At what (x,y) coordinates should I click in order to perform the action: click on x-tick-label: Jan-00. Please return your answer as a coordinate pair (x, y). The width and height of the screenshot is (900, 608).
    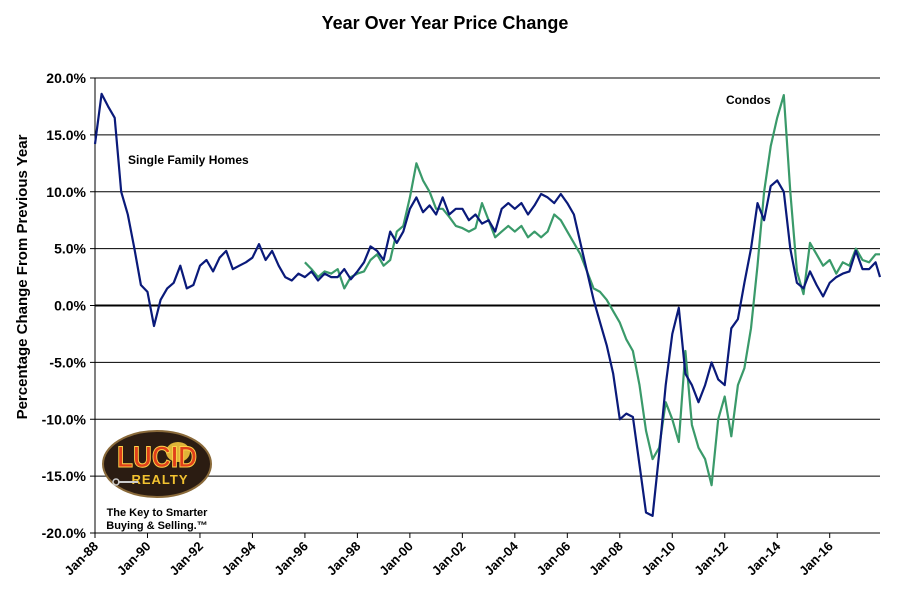
    Looking at the image, I should click on (396, 559).